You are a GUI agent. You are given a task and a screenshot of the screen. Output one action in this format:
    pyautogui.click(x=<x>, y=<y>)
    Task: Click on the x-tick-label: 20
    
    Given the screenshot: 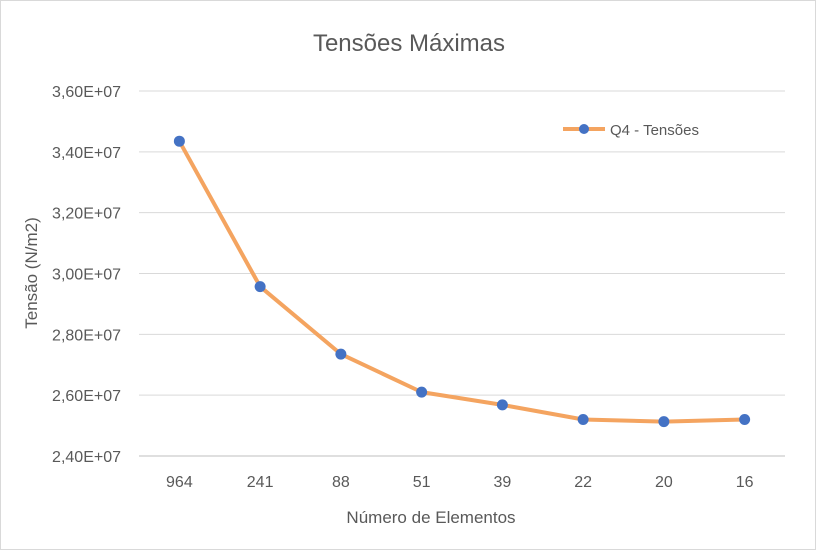 What is the action you would take?
    pyautogui.click(x=664, y=482)
    